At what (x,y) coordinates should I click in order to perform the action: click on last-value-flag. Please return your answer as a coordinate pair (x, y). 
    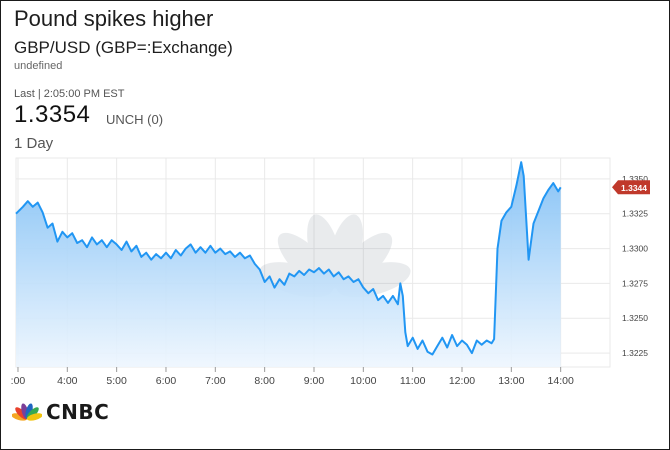
    Looking at the image, I should click on (631, 187).